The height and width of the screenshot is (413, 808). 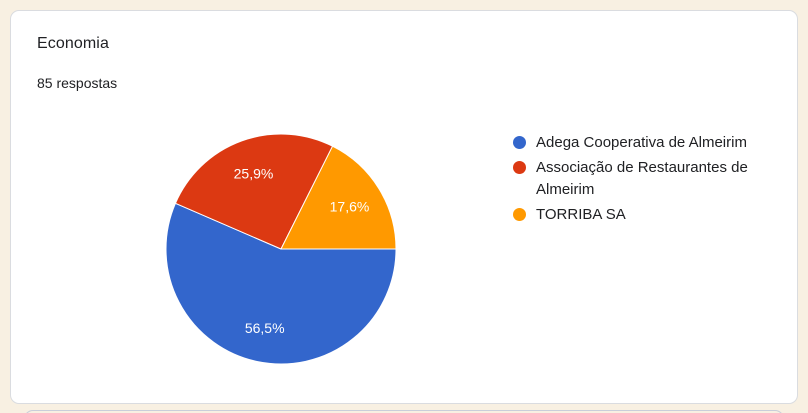 What do you see at coordinates (265, 328) in the screenshot?
I see `pie-slice-label-0: 56,5%` at bounding box center [265, 328].